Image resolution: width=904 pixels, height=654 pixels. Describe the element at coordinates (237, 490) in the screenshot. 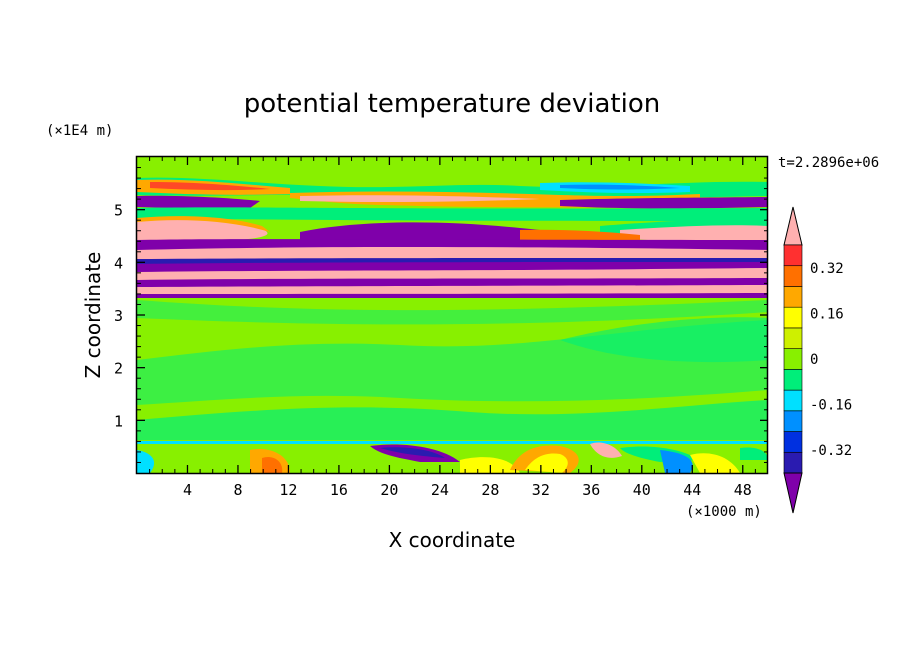

I see `x-tick-label: 8` at that location.